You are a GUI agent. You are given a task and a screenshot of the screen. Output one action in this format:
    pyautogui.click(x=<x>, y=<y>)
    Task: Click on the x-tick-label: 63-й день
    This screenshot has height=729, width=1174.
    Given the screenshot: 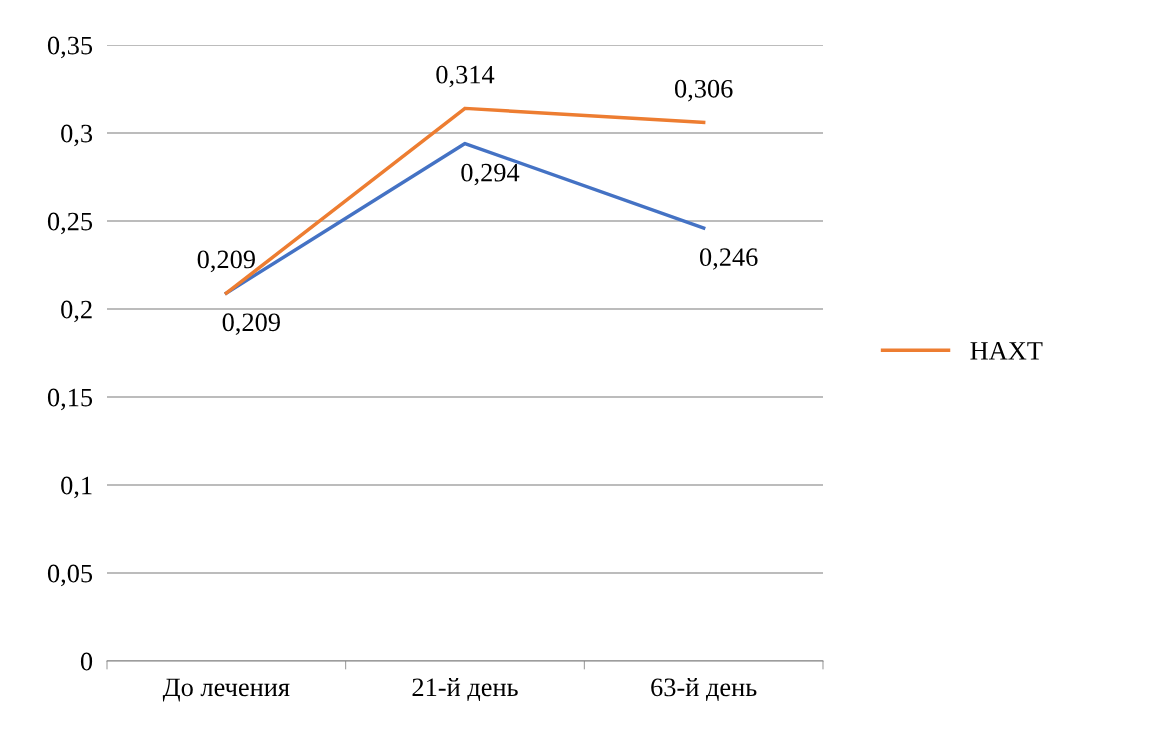 What is the action you would take?
    pyautogui.click(x=704, y=689)
    